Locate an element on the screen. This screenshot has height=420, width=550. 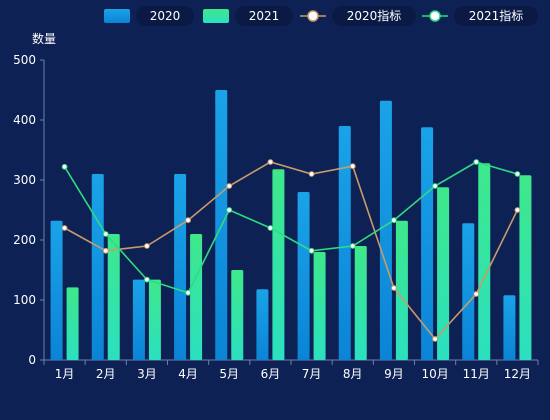
legend-label-2020: 2020 is located at coordinates (165, 16).